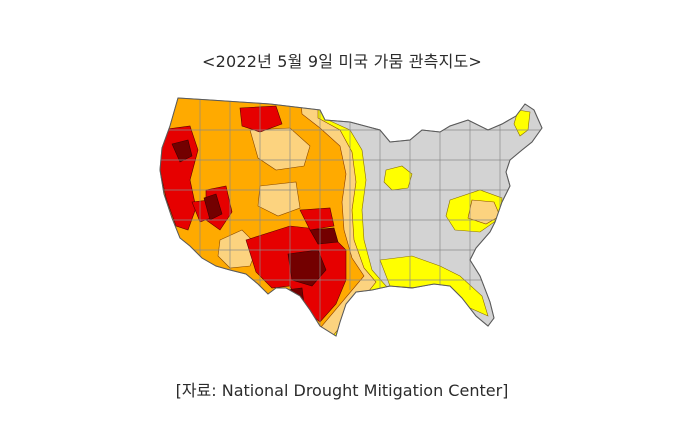 This screenshot has height=434, width=684. What do you see at coordinates (522, 123) in the screenshot?
I see `d0-northeast` at bounding box center [522, 123].